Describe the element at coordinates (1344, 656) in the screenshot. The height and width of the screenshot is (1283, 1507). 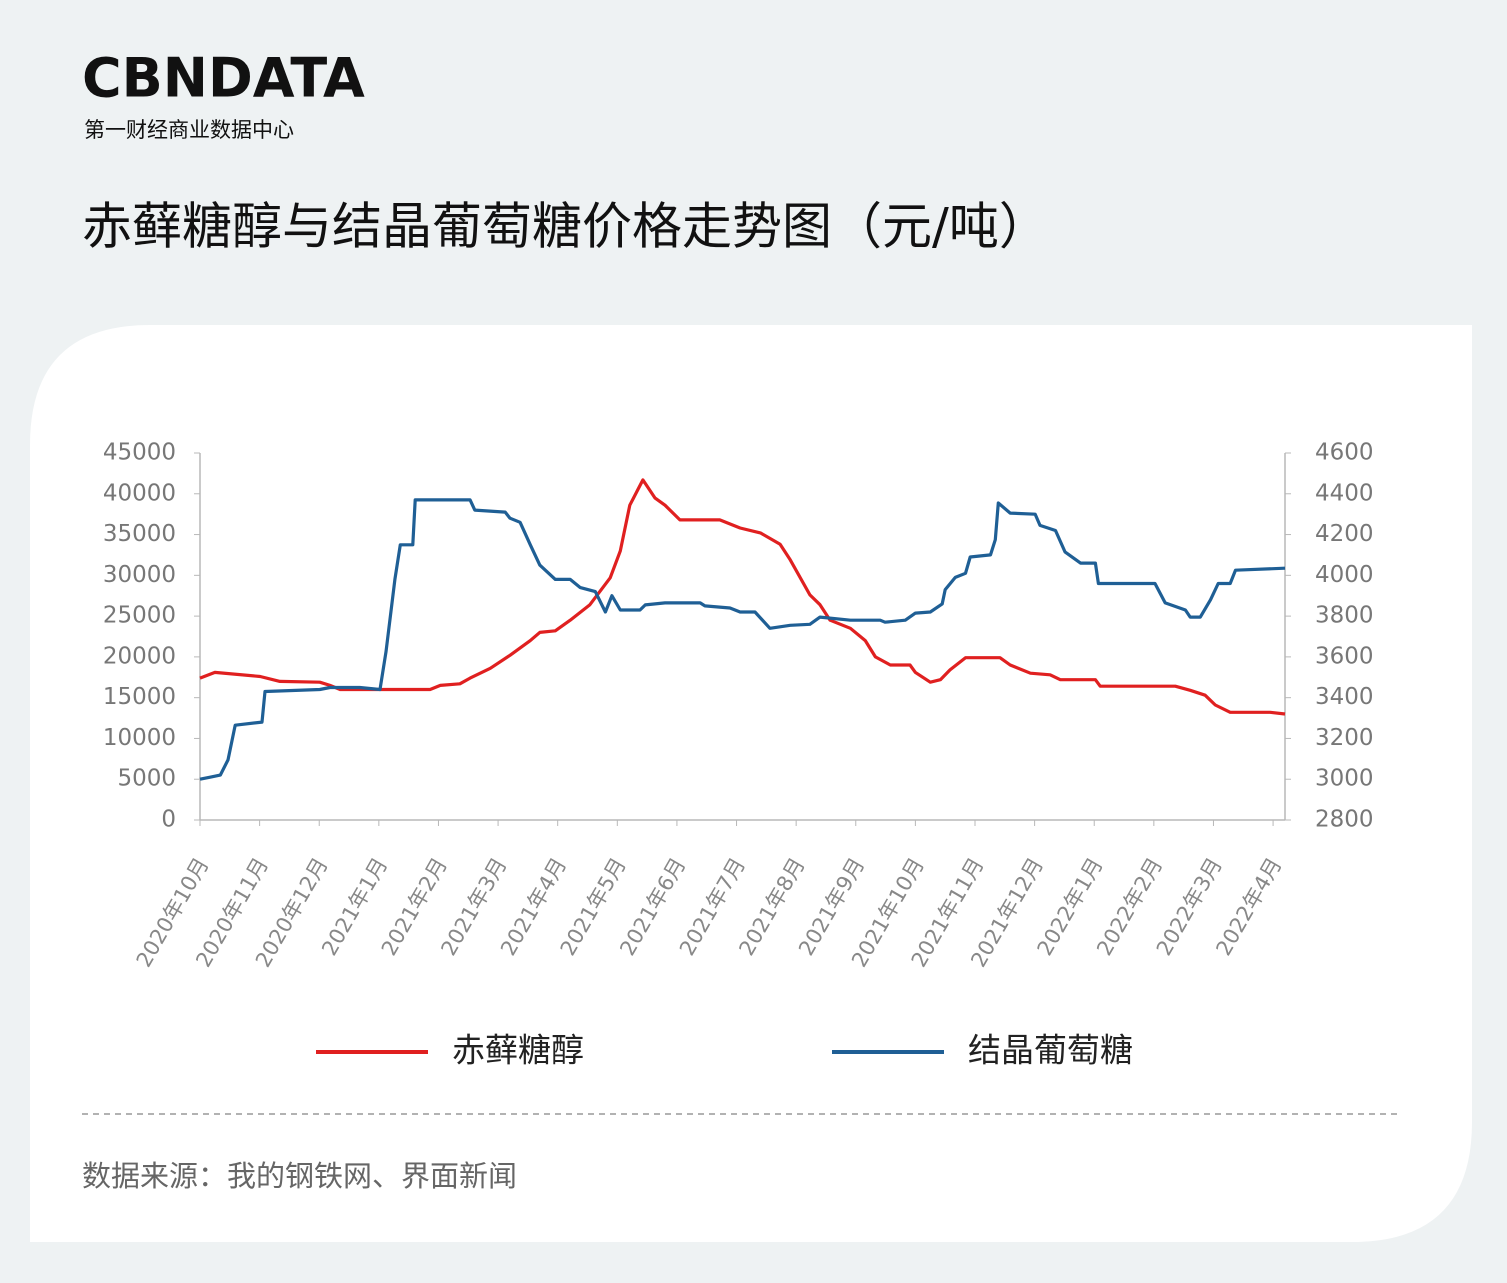
I see `y2-tick-label: 3600` at that location.